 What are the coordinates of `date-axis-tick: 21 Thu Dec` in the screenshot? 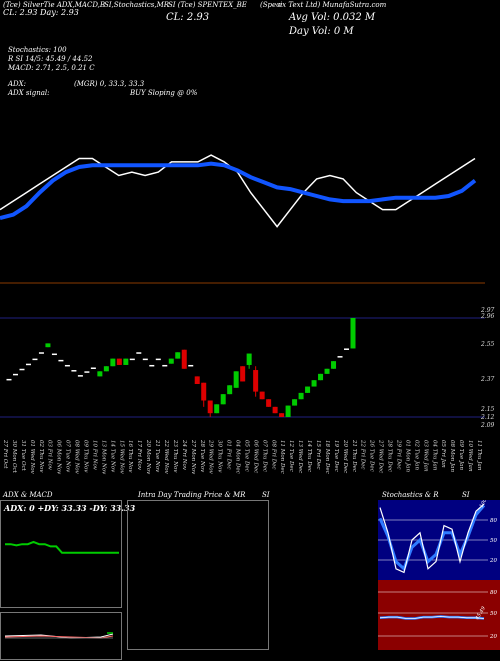 It's located at (354, 455).